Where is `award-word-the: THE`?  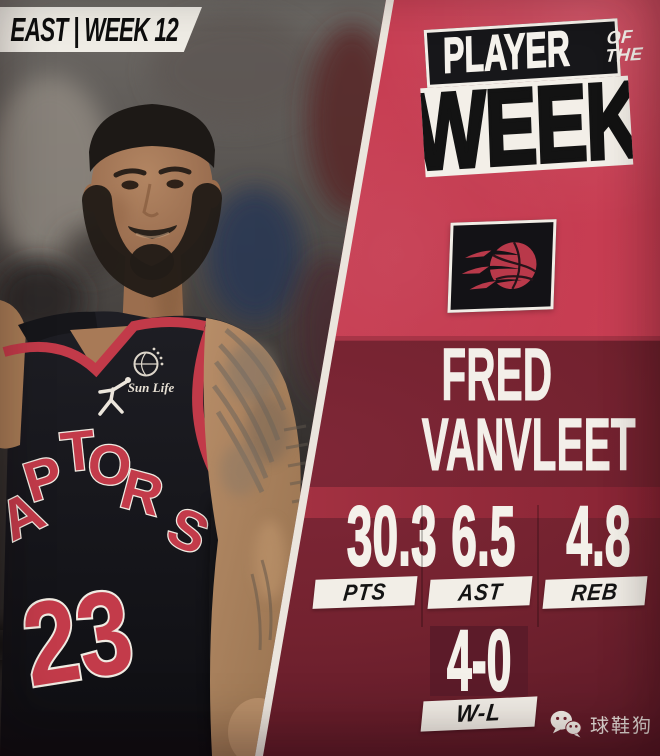
award-word-the: THE is located at coordinates (624, 54).